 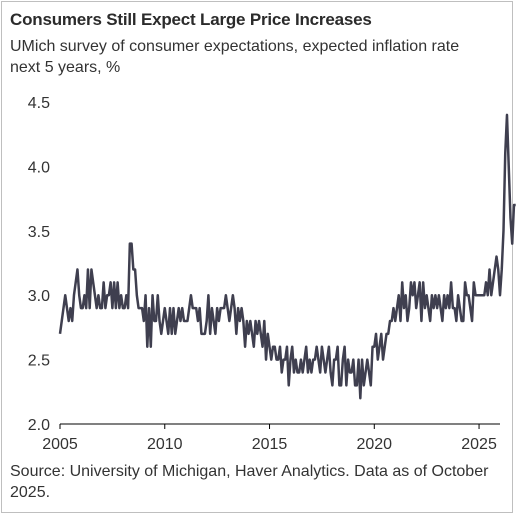 I want to click on y-tick-label: 2.5, so click(x=39, y=361).